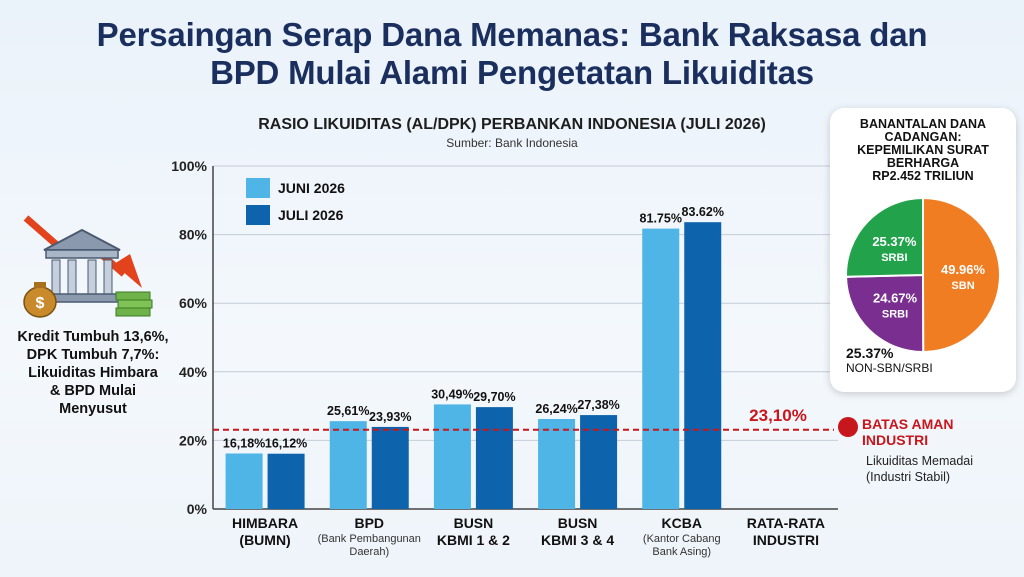 This screenshot has width=1024, height=577. What do you see at coordinates (311, 188) in the screenshot?
I see `legend-label: JUNI 2026` at bounding box center [311, 188].